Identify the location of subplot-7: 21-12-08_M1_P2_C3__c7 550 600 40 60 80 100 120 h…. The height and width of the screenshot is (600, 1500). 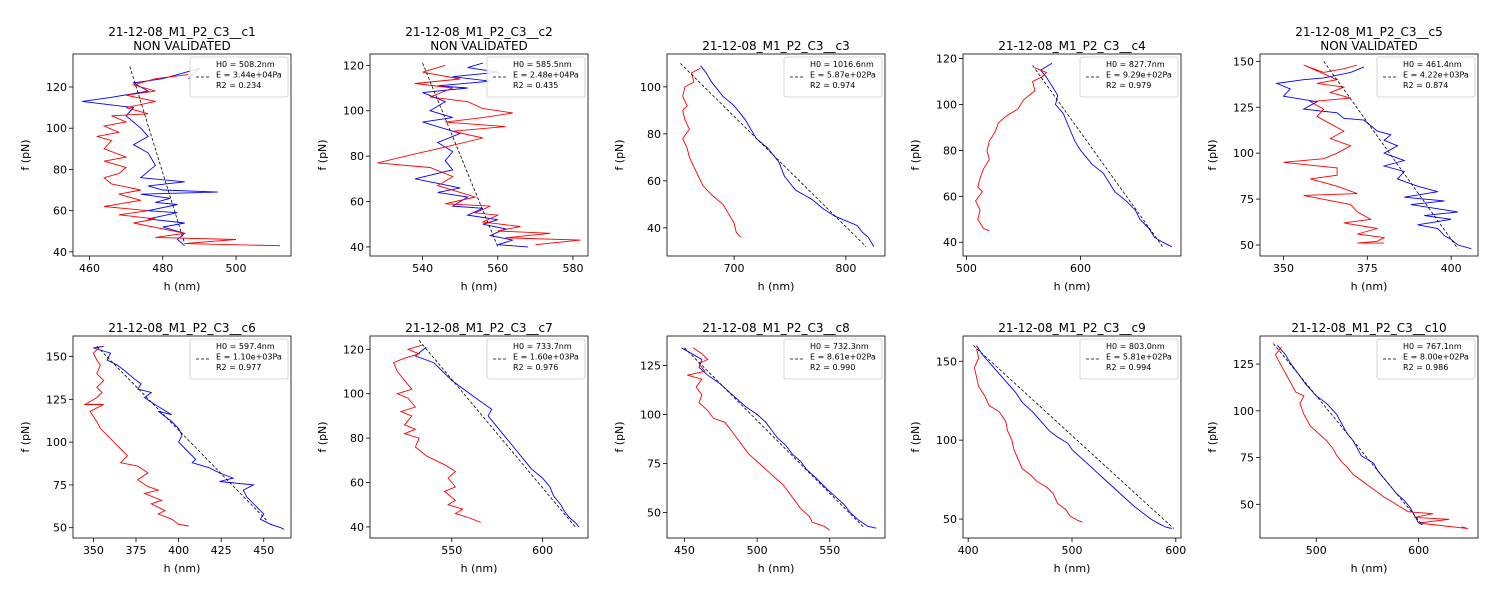
(452, 448).